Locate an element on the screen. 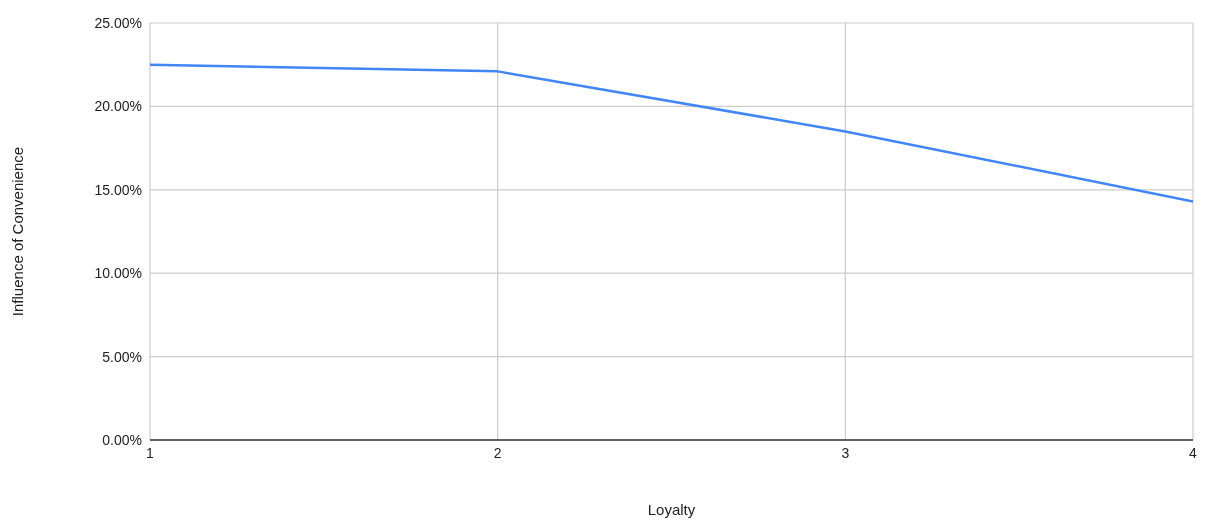  x-tick-label: 3 is located at coordinates (845, 452).